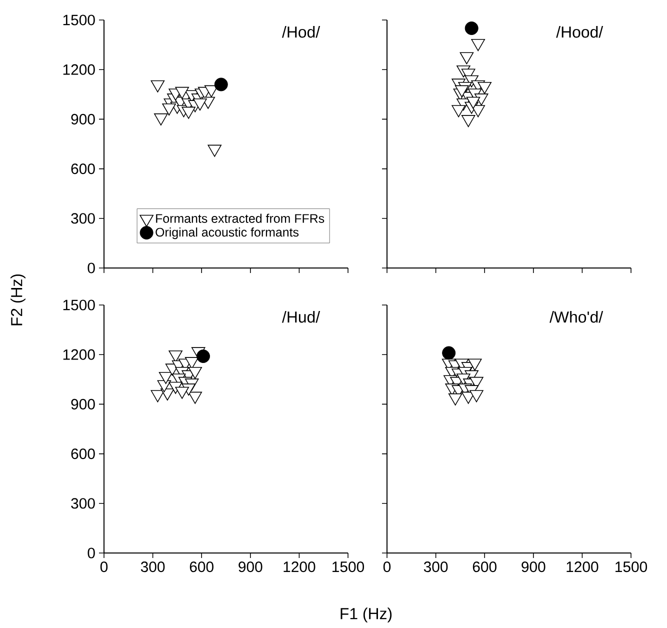 The width and height of the screenshot is (667, 628). What do you see at coordinates (18, 300) in the screenshot?
I see `y-axis-title: F2 (Hz)` at bounding box center [18, 300].